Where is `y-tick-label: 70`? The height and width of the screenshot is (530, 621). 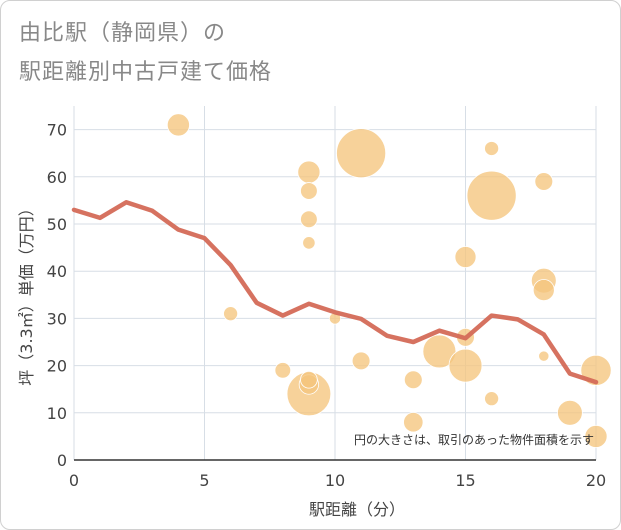
y-tick-label: 70 is located at coordinates (57, 130).